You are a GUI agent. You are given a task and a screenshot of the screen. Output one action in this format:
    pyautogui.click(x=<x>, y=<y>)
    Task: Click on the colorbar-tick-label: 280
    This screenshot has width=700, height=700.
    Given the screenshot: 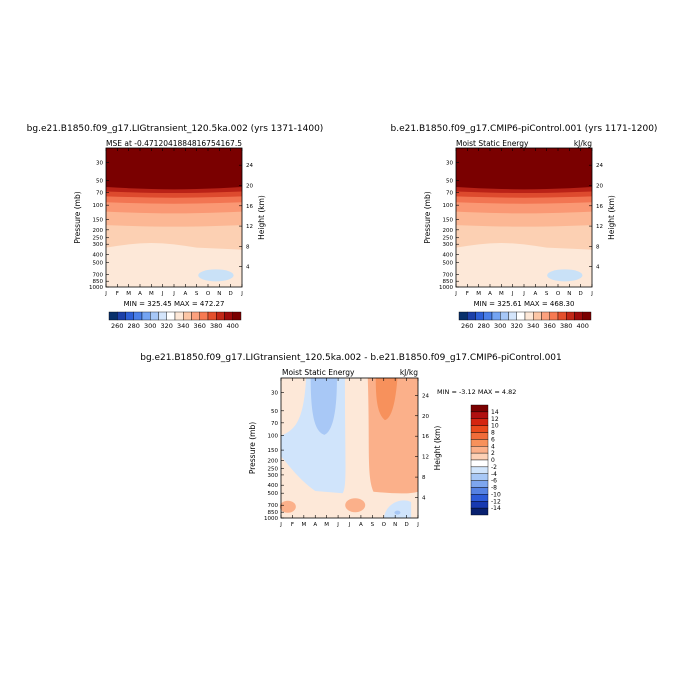 What is the action you would take?
    pyautogui.click(x=484, y=326)
    